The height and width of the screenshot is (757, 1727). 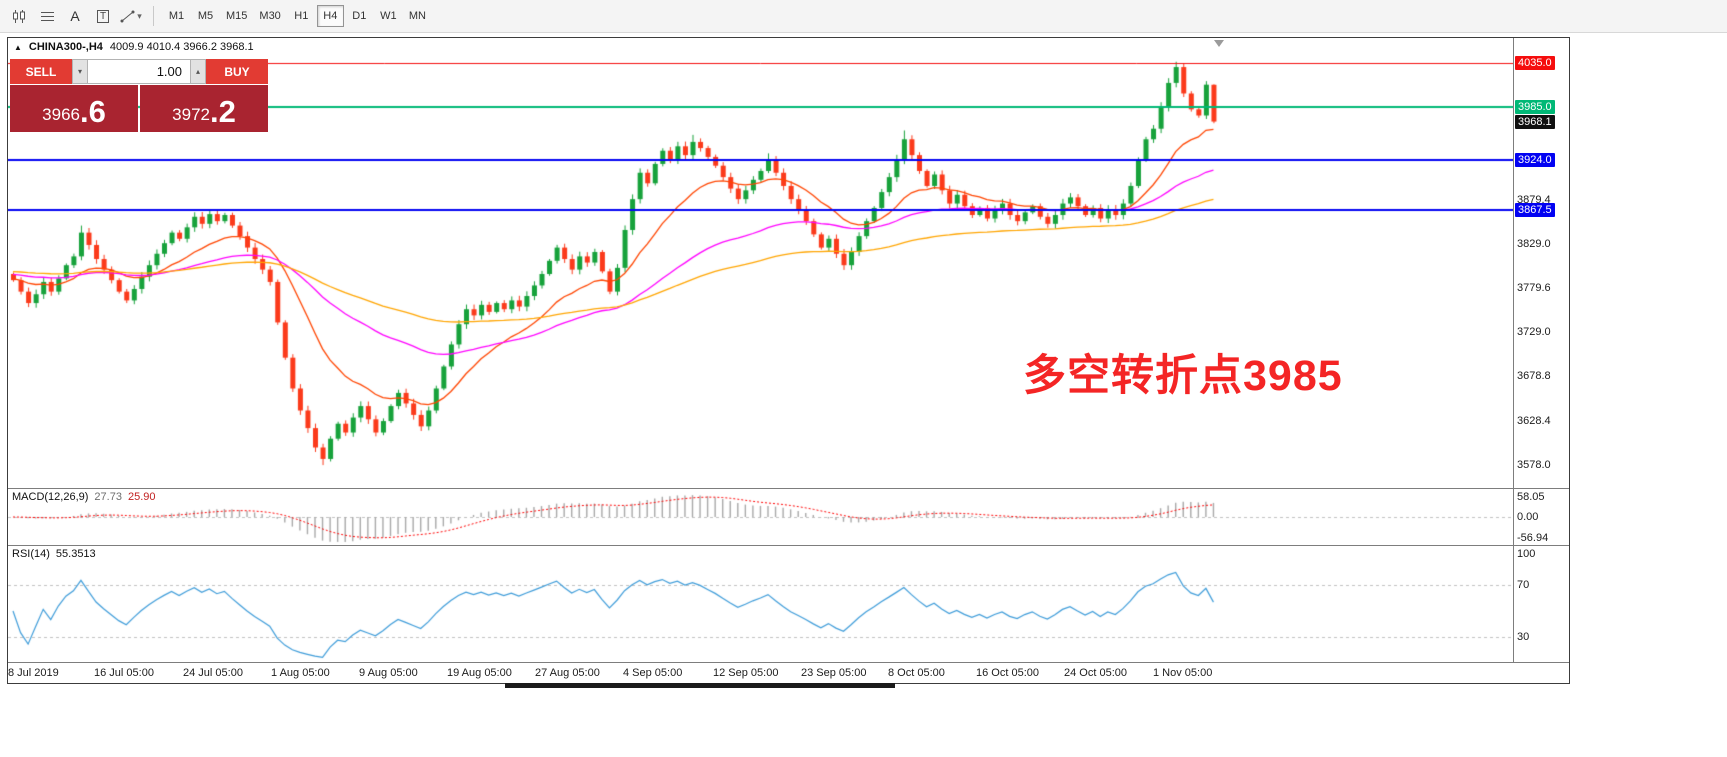 I want to click on sell-price-big: .6, so click(x=92, y=111).